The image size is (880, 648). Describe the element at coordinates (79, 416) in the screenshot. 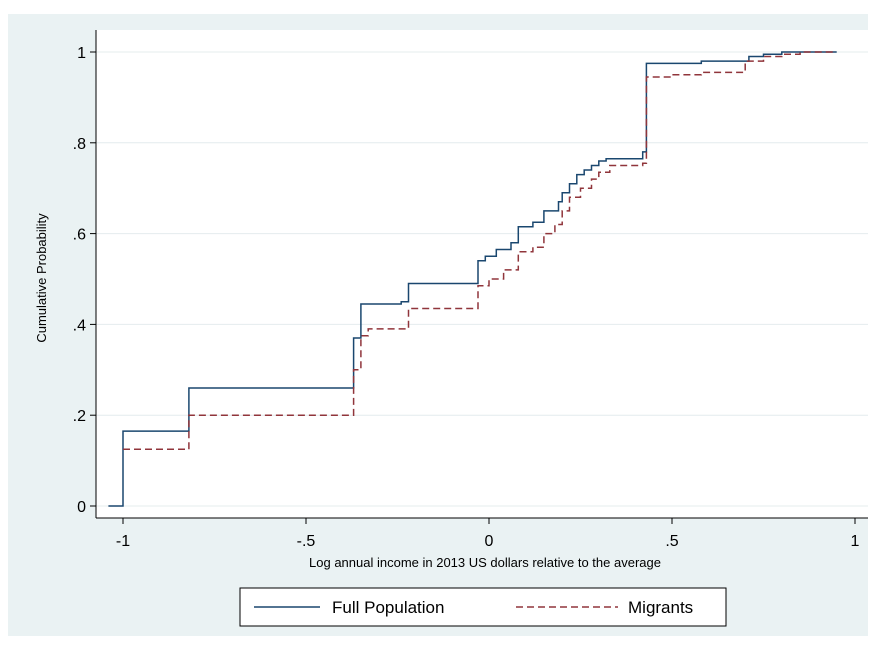

I see `y-tick-label-1: .2` at that location.